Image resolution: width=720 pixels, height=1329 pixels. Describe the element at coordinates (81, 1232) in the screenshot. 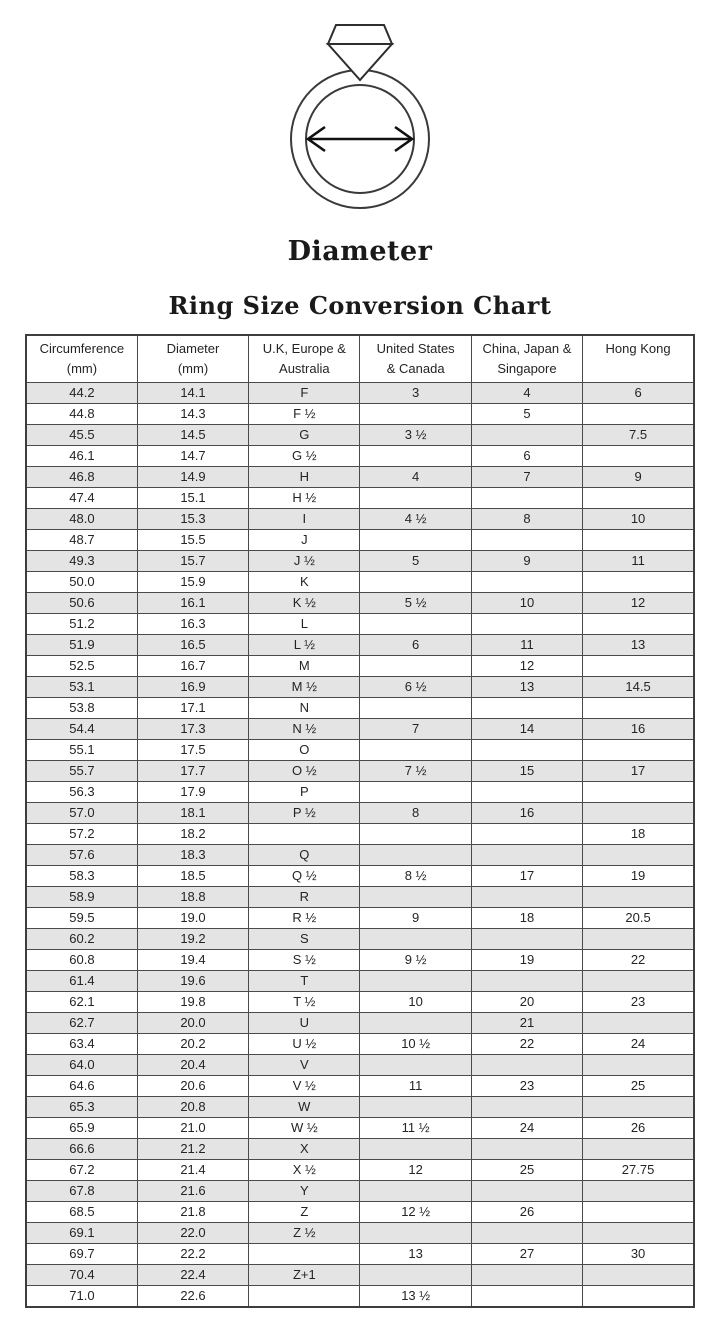

I see `table-cell: 69.1` at that location.